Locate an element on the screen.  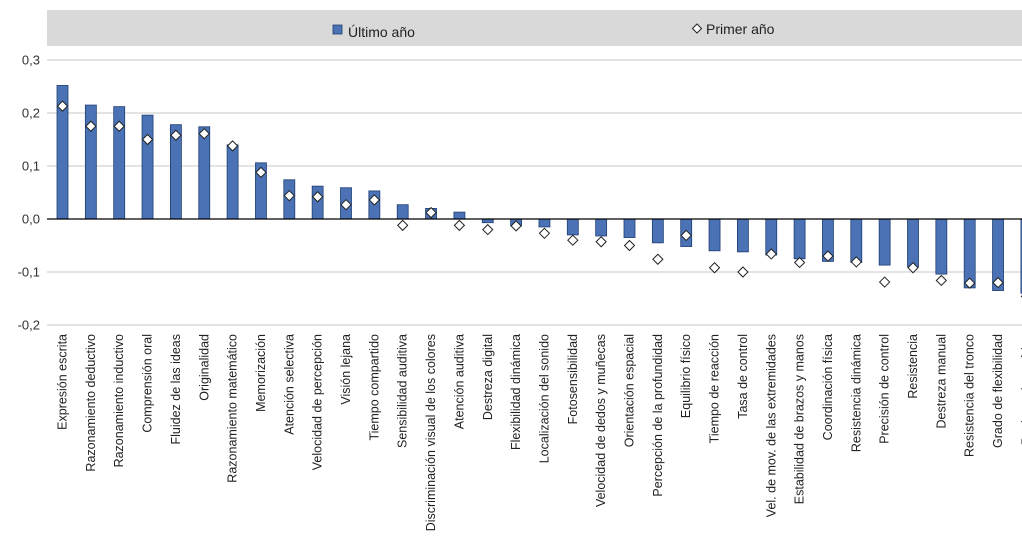
x-category-label: Expresión escrita is located at coordinates (63, 382).